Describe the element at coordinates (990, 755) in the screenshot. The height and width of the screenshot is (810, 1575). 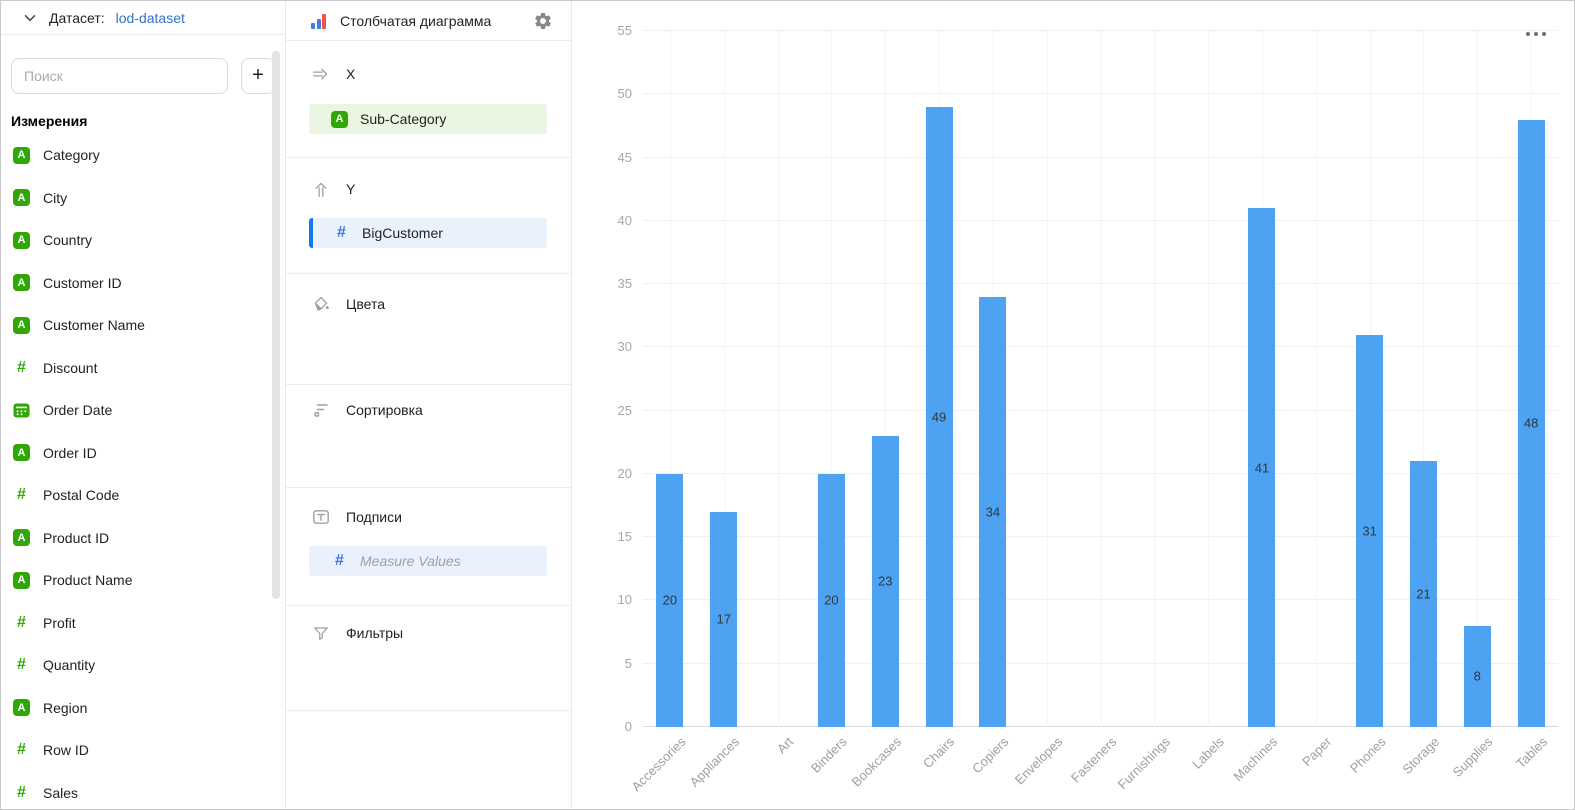
I see `x-tick-label: Copiers` at that location.